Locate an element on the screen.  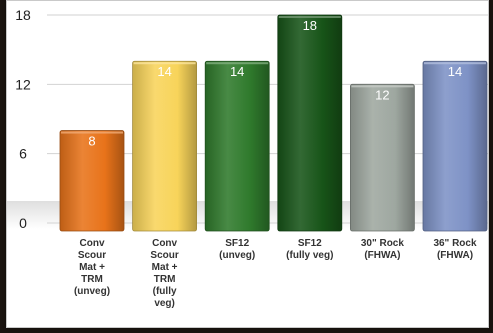
y-tick-label: 12 is located at coordinates (23, 84).